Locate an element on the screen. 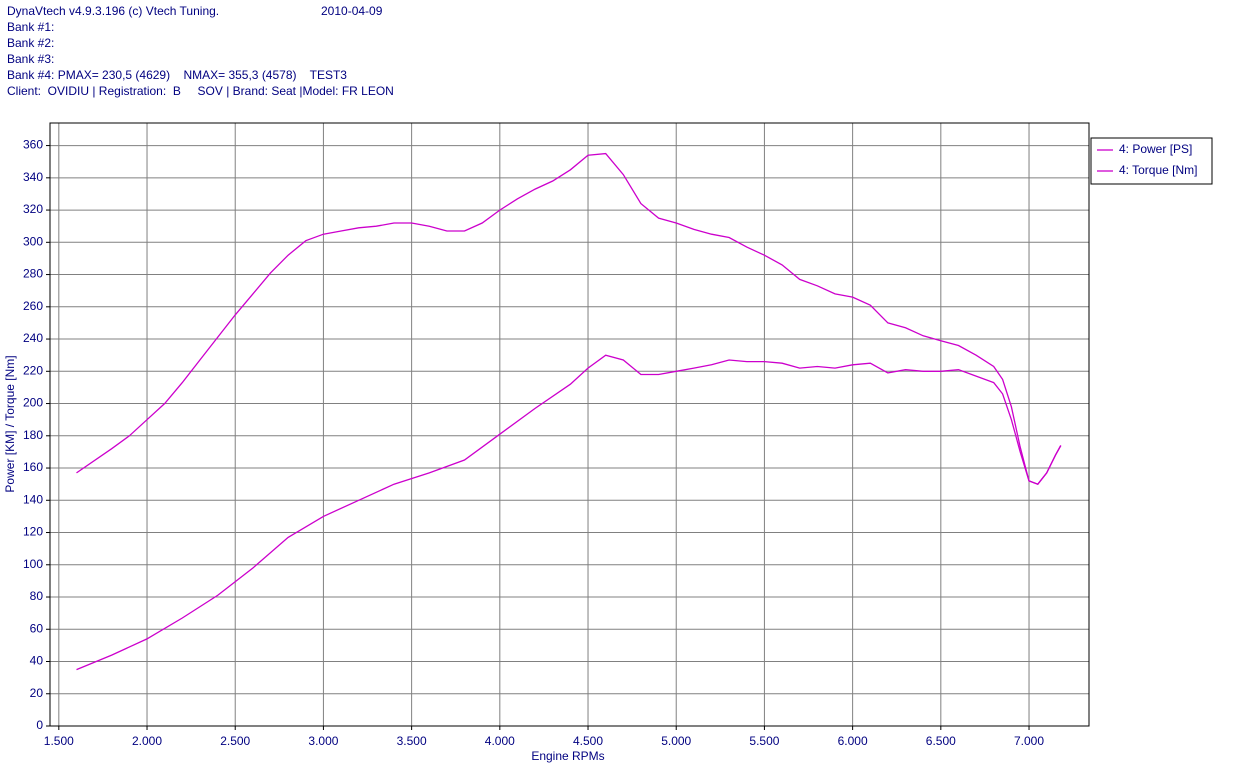  header-line: Bank #2: is located at coordinates (31, 43).